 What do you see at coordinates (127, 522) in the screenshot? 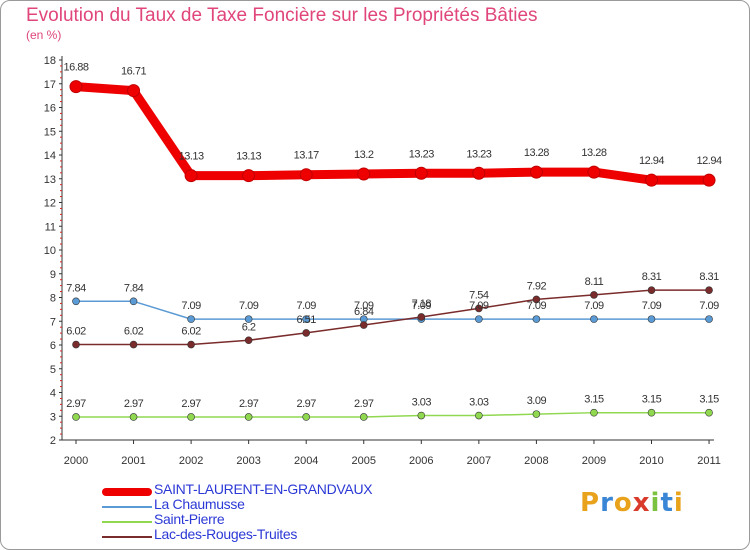
I see `legend-swatch-saint-pierre` at bounding box center [127, 522].